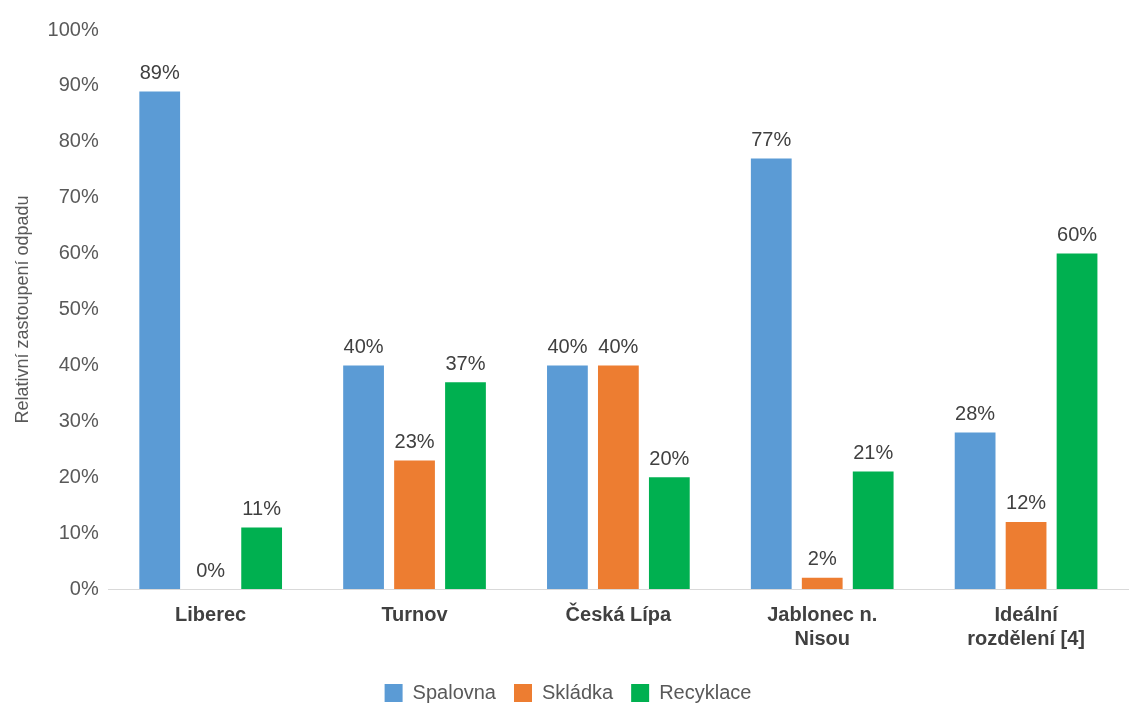 This screenshot has height=722, width=1148. What do you see at coordinates (78, 140) in the screenshot?
I see `y-tick-label: 80%` at bounding box center [78, 140].